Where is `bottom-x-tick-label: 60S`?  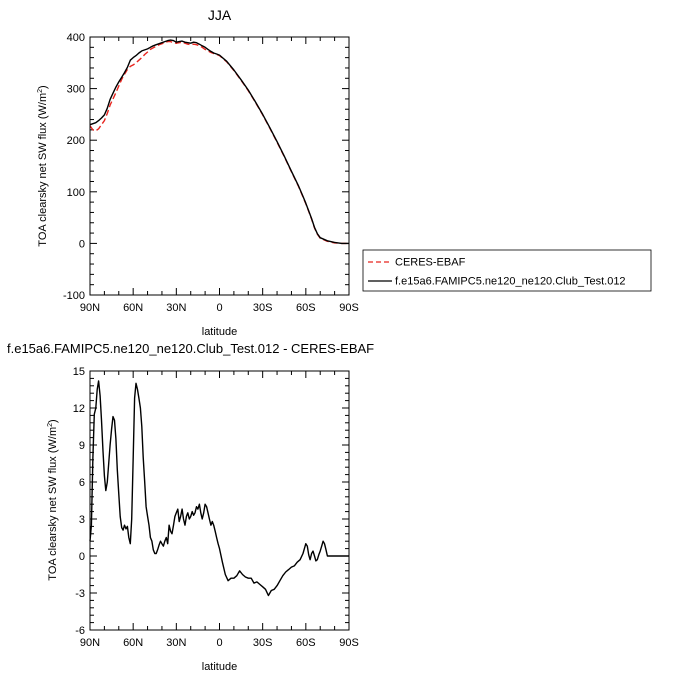
bottom-x-tick-label: 60S is located at coordinates (306, 643).